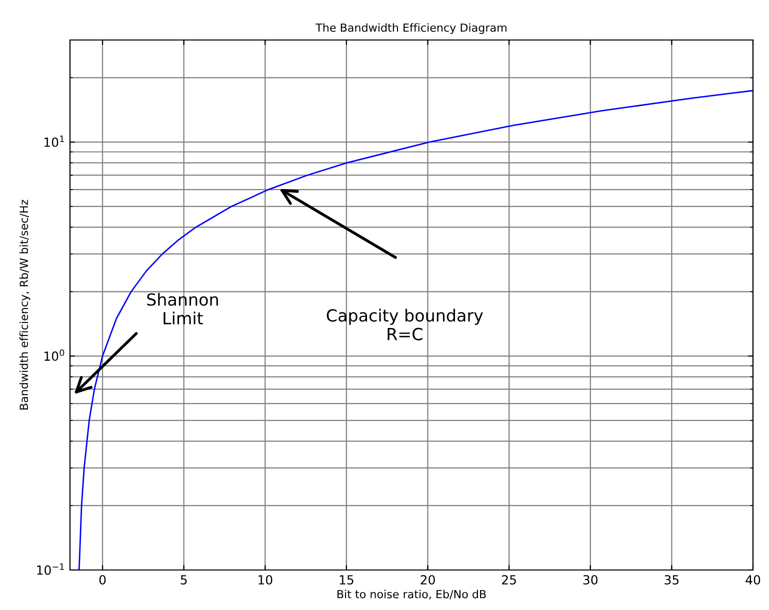  Describe the element at coordinates (24, 305) in the screenshot. I see `y-axis-title: Bandwidth efficiency, Rb/W bit/sec/Hz` at that location.